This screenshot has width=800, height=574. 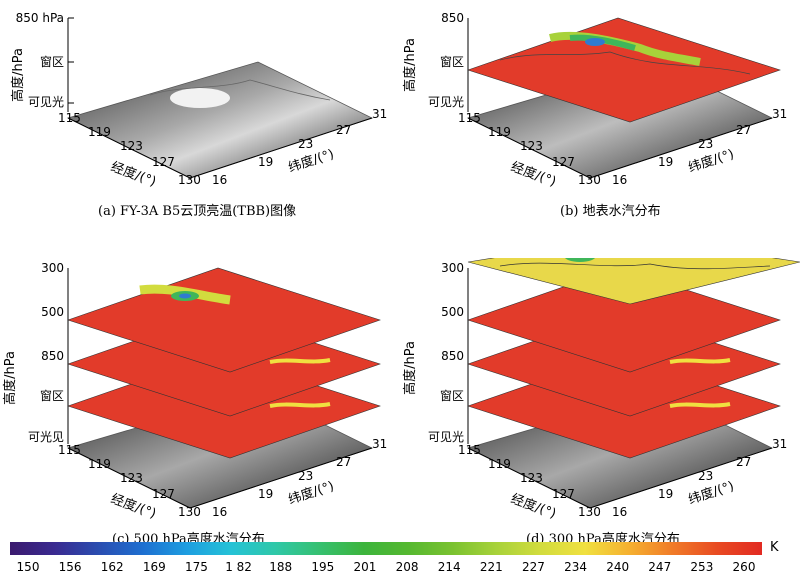 What do you see at coordinates (112, 567) in the screenshot?
I see `colorbar-tick: 162` at bounding box center [112, 567].